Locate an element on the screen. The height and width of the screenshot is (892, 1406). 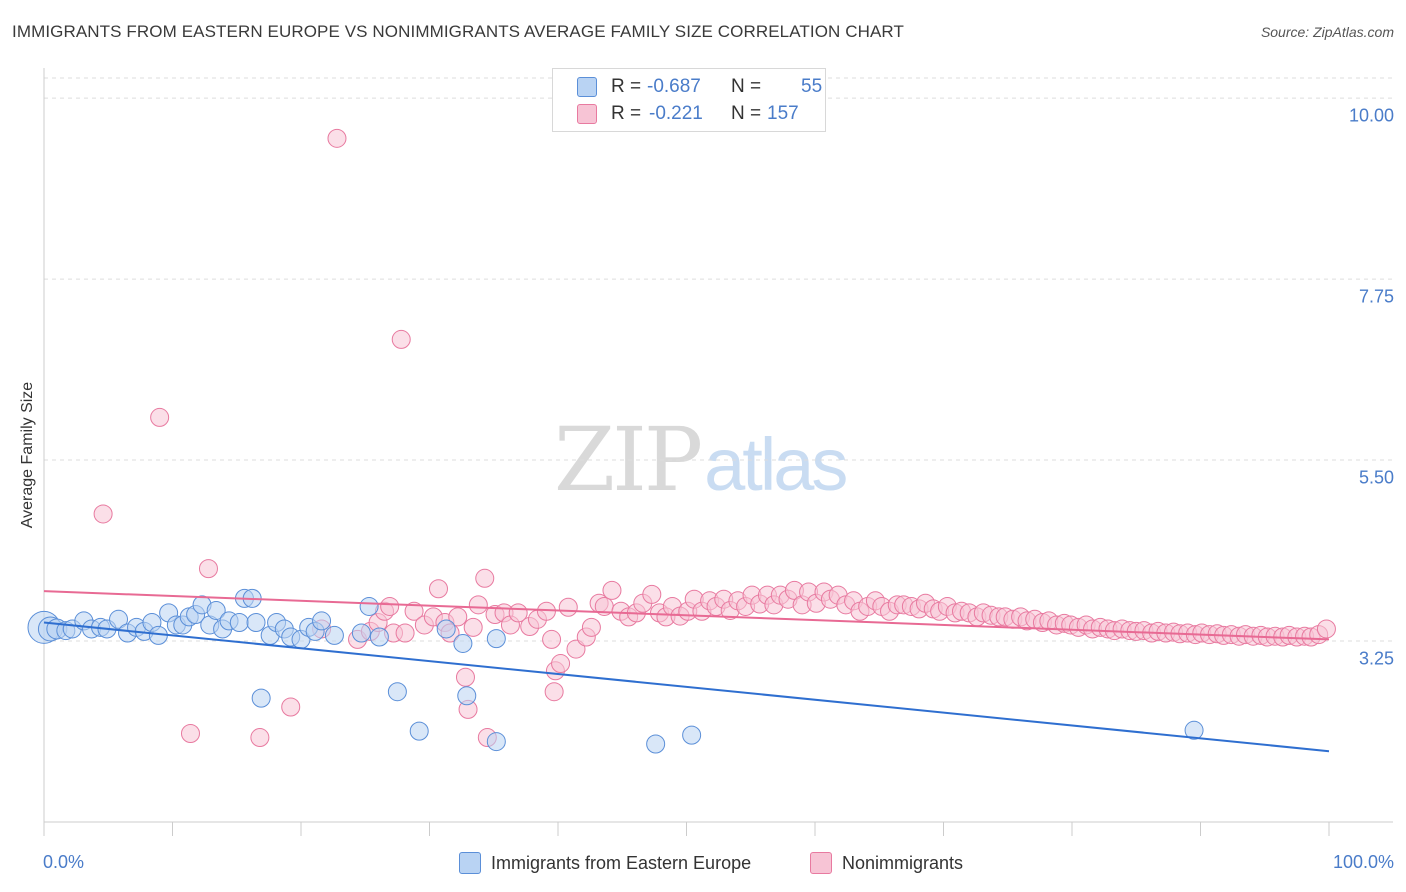
immigrants-trend-line is located at coordinates (686, 687).